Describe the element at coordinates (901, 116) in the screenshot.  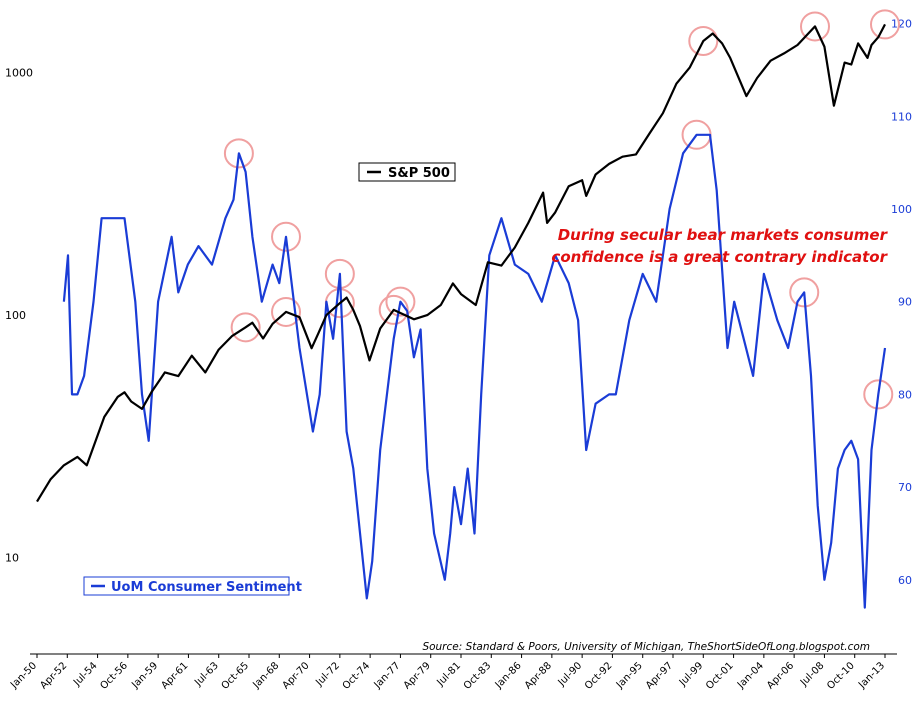
I see `right-tick-label-5: 110` at that location.